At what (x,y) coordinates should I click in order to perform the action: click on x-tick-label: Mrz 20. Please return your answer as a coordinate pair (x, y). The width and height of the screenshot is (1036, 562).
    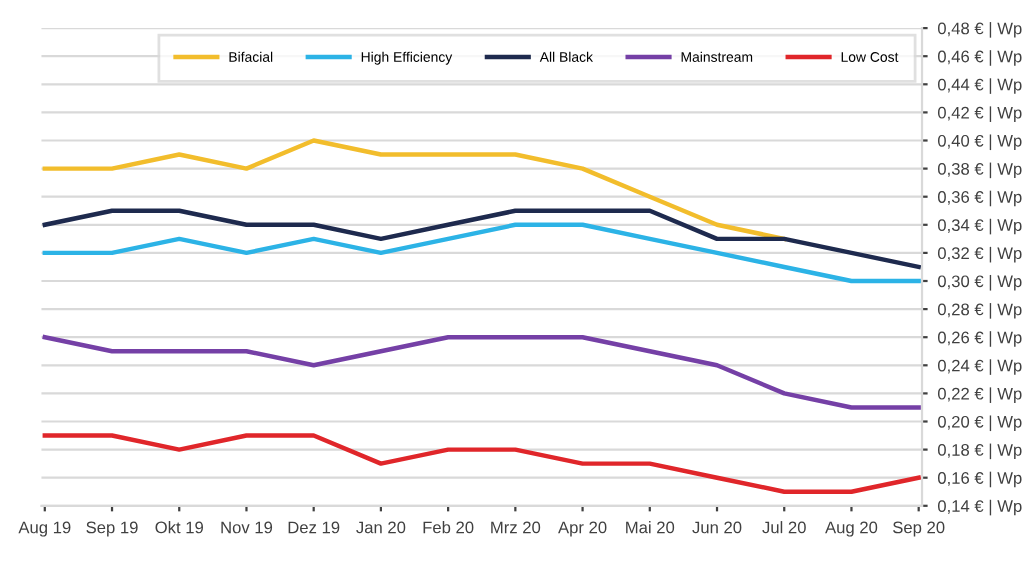
    Looking at the image, I should click on (516, 527).